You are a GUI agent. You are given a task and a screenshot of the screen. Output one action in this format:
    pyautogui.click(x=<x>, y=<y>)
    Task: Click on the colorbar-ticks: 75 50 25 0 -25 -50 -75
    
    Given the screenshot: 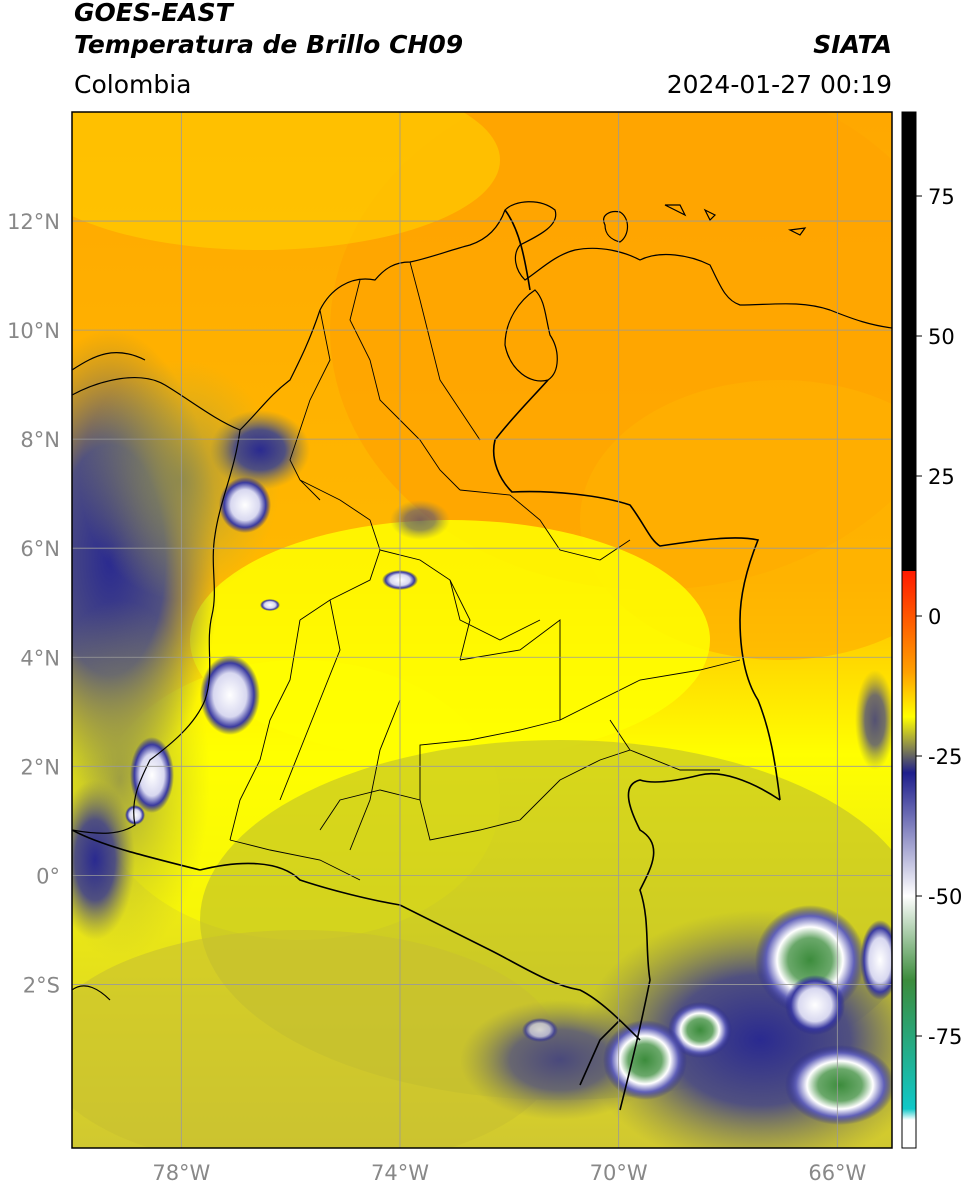 What is the action you would take?
    pyautogui.click(x=939, y=617)
    